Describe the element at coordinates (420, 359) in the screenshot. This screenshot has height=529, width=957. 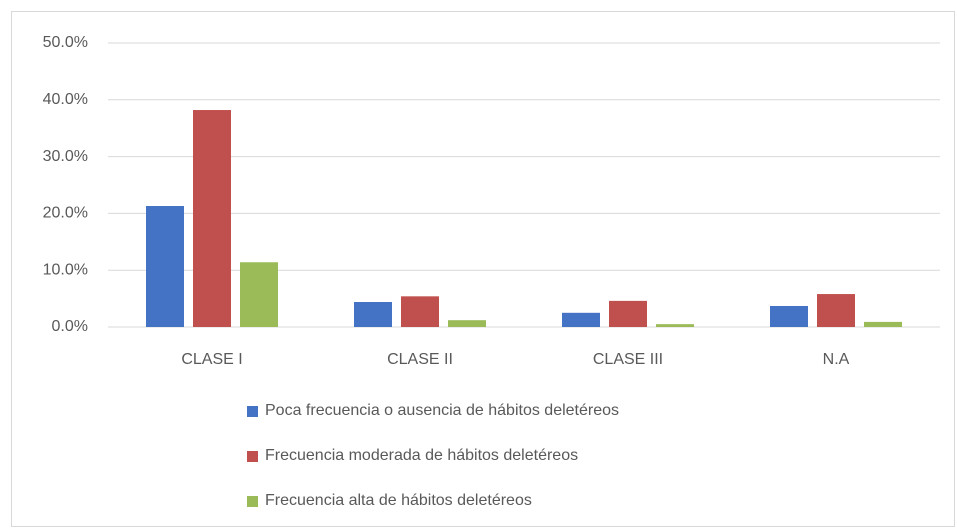
I see `x-tick-label: CLASE II` at that location.